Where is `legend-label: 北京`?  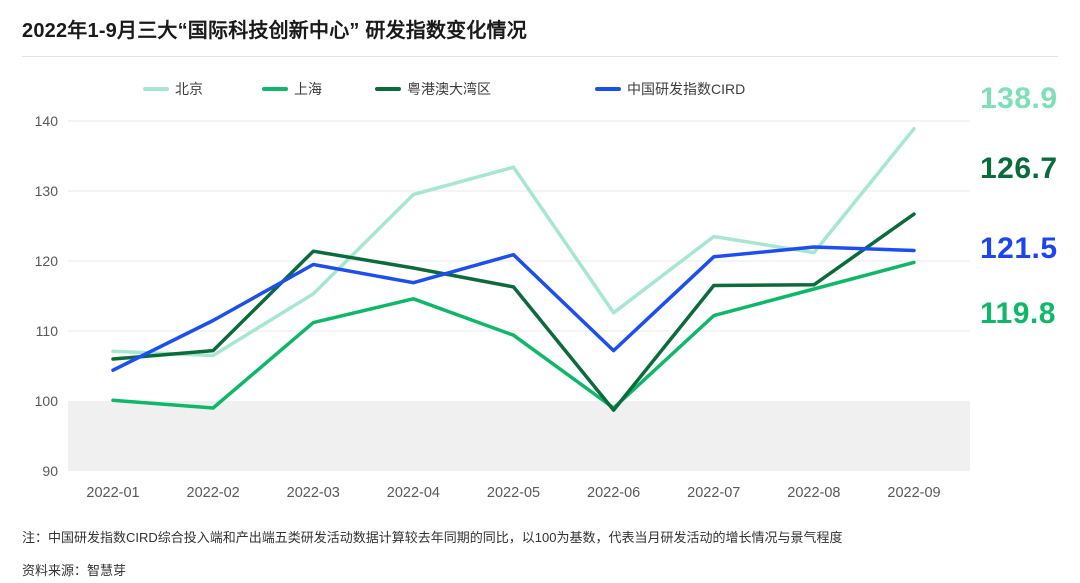
legend-label: 北京 is located at coordinates (189, 89).